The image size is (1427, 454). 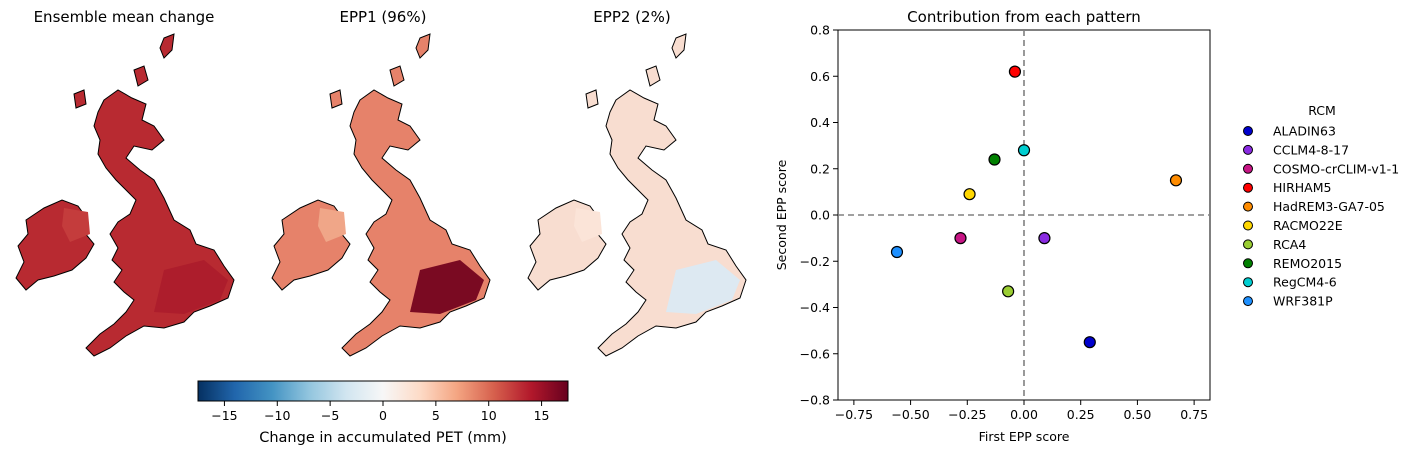 I want to click on x-tick-label: 0.50, so click(x=1137, y=414).